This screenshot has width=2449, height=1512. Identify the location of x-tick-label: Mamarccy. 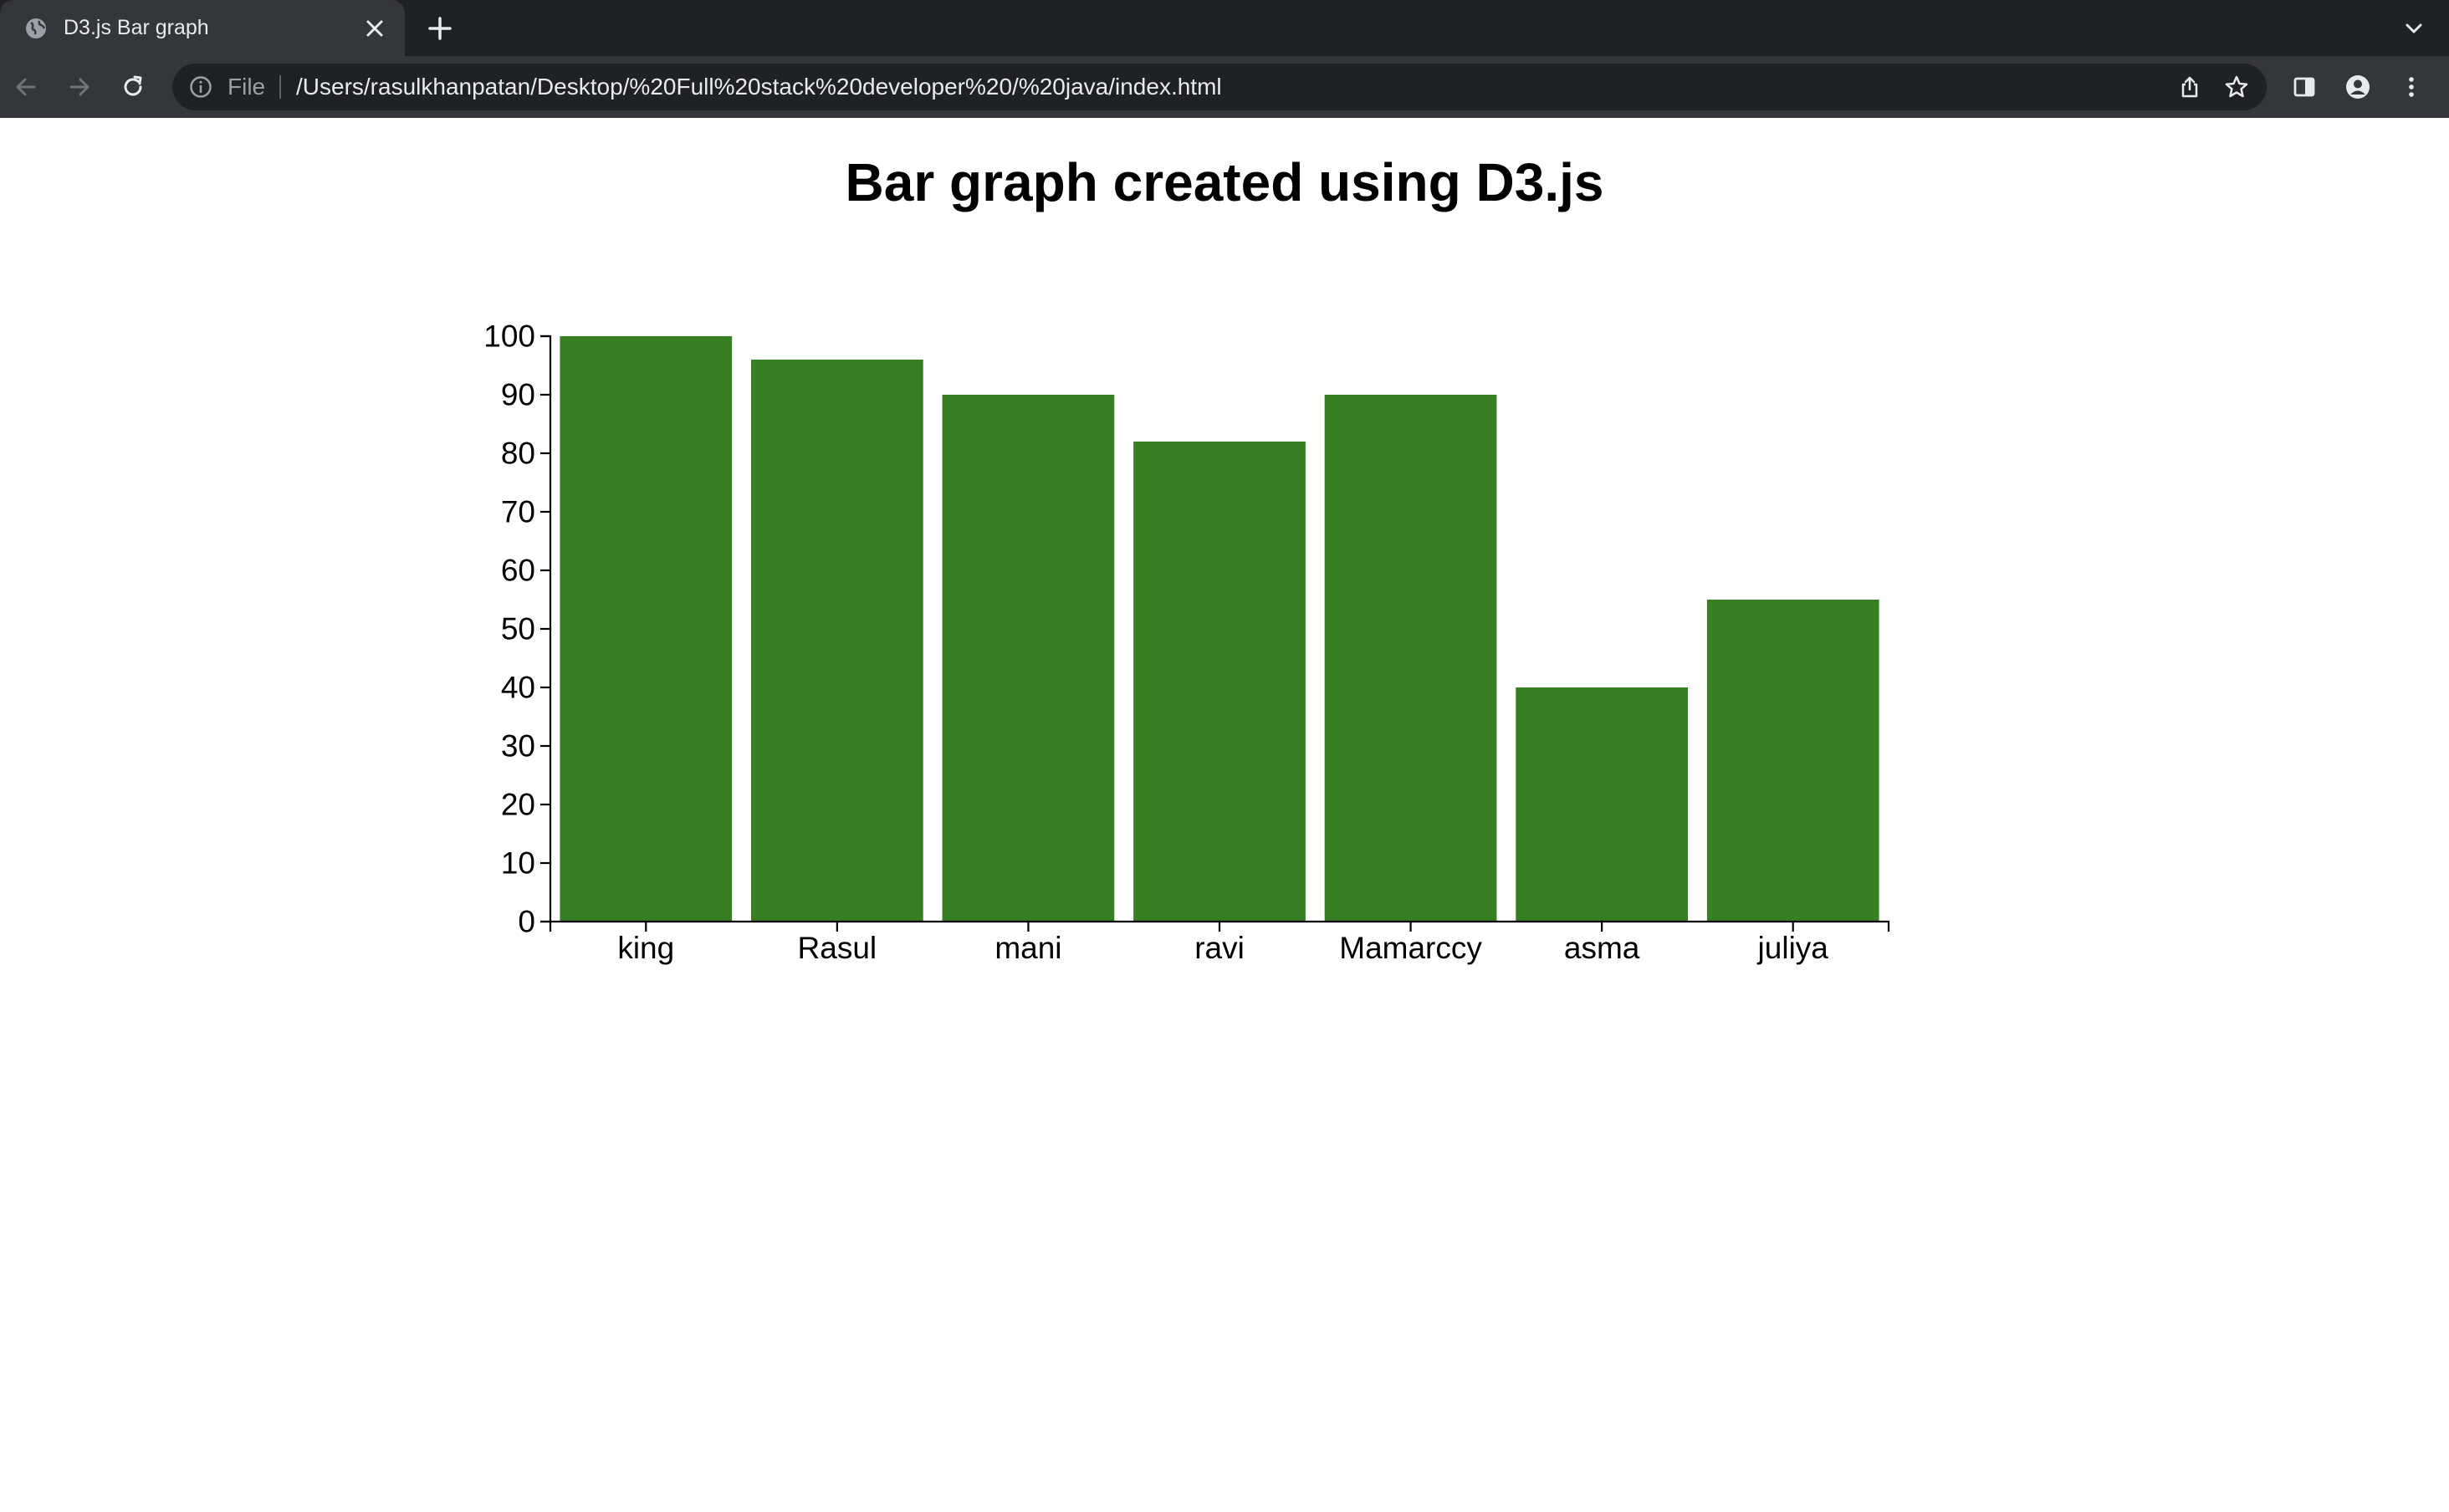
(1410, 948).